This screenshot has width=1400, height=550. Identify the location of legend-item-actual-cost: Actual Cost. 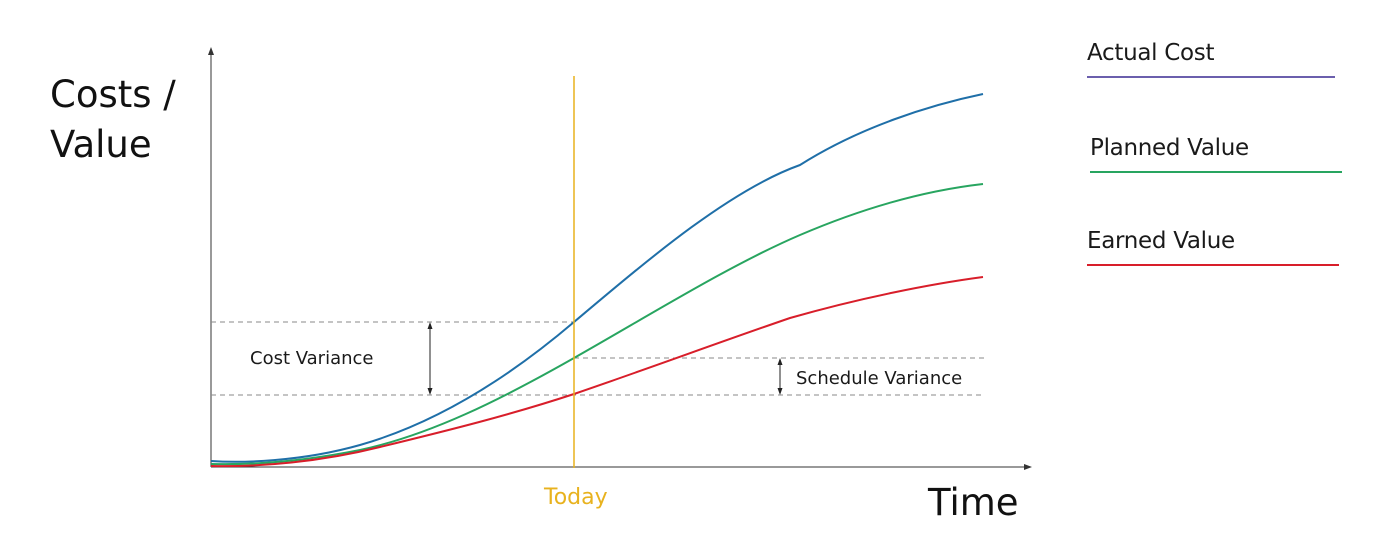
(1217, 57).